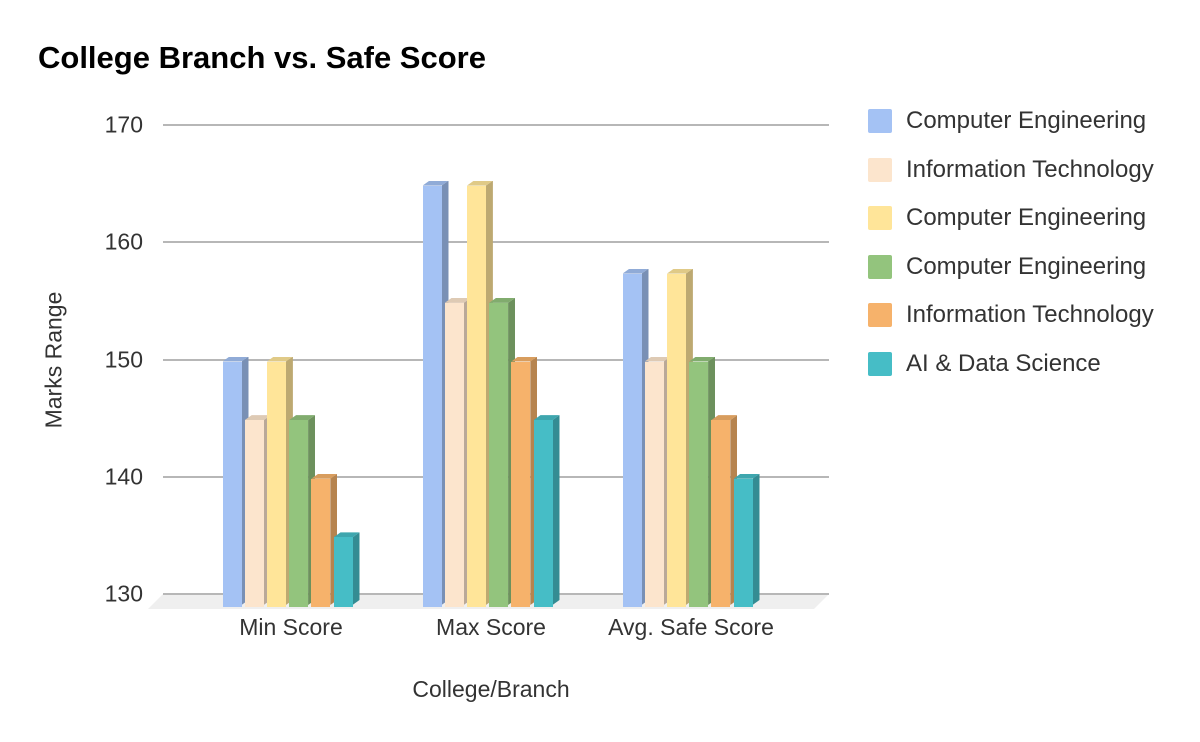 The height and width of the screenshot is (742, 1200). I want to click on y-tick-label: 170, so click(123, 124).